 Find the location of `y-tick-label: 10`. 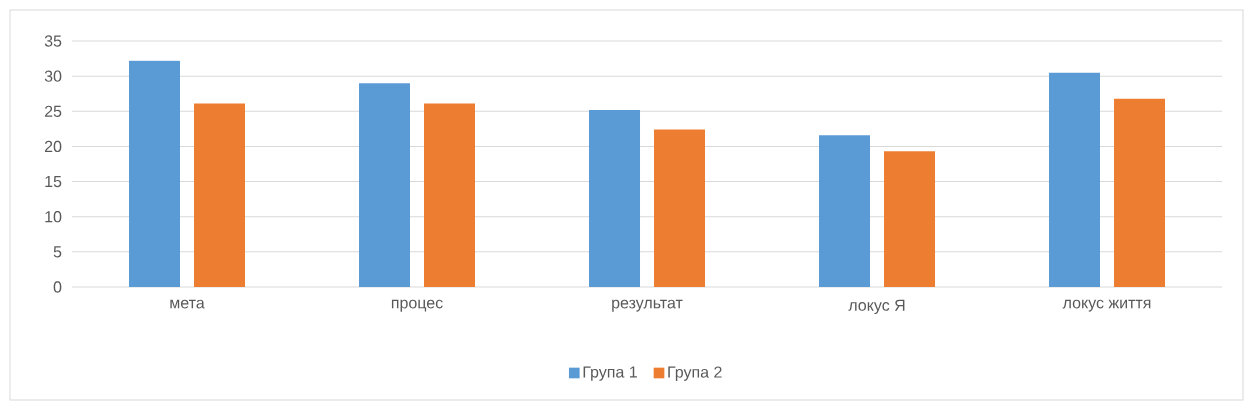

y-tick-label: 10 is located at coordinates (53, 217).